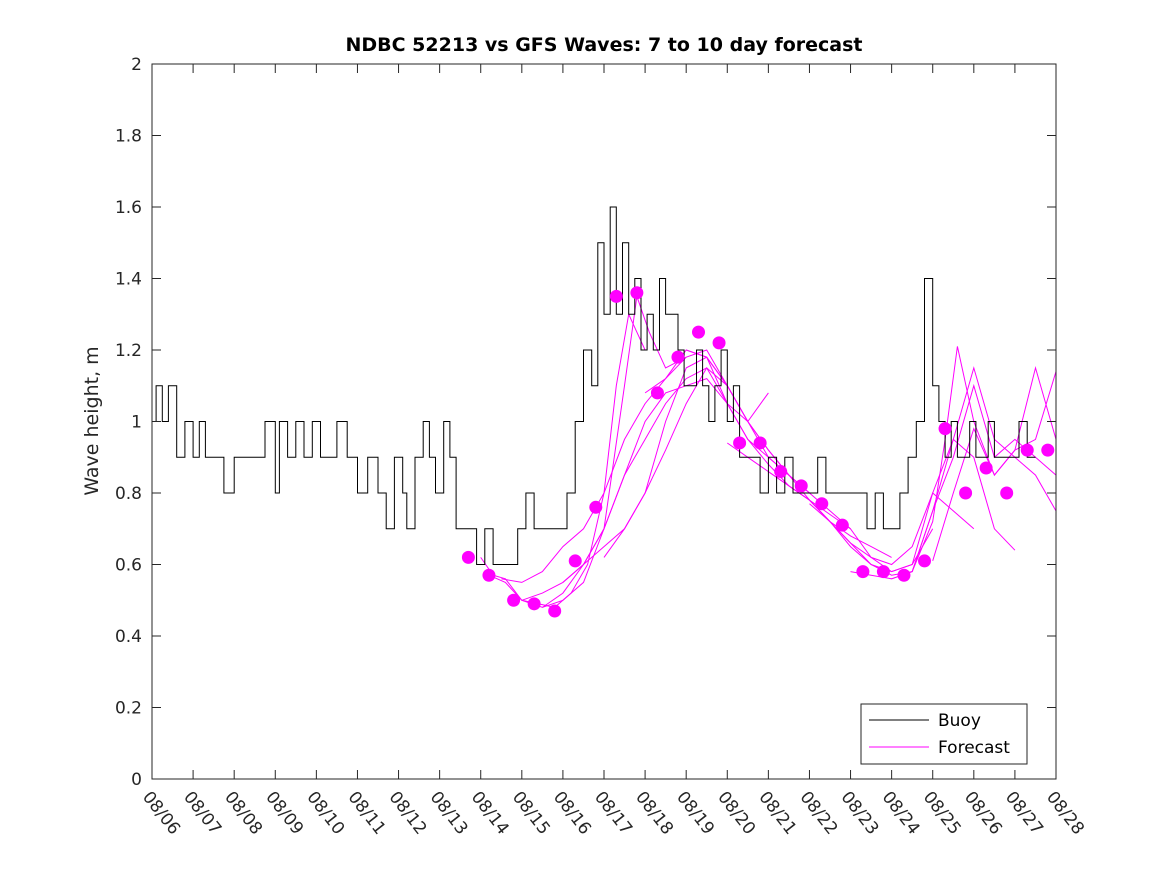 This screenshot has height=875, width=1167. I want to click on y-tick-label: 0.8, so click(128, 494).